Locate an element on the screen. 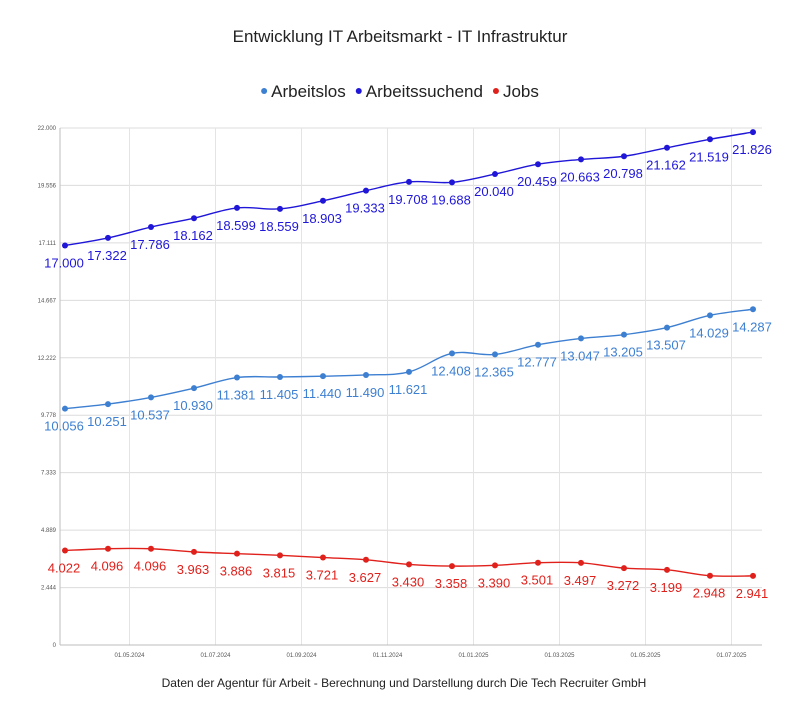 The height and width of the screenshot is (726, 795). data-label-arbeitssuchend: 19.333 is located at coordinates (365, 208).